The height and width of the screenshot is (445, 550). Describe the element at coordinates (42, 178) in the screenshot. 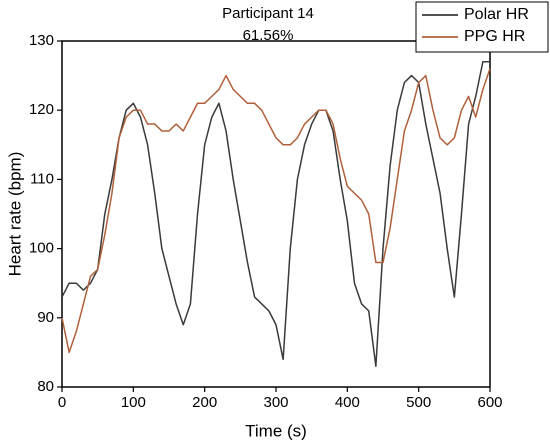

I see `y-tick-label: 110` at that location.